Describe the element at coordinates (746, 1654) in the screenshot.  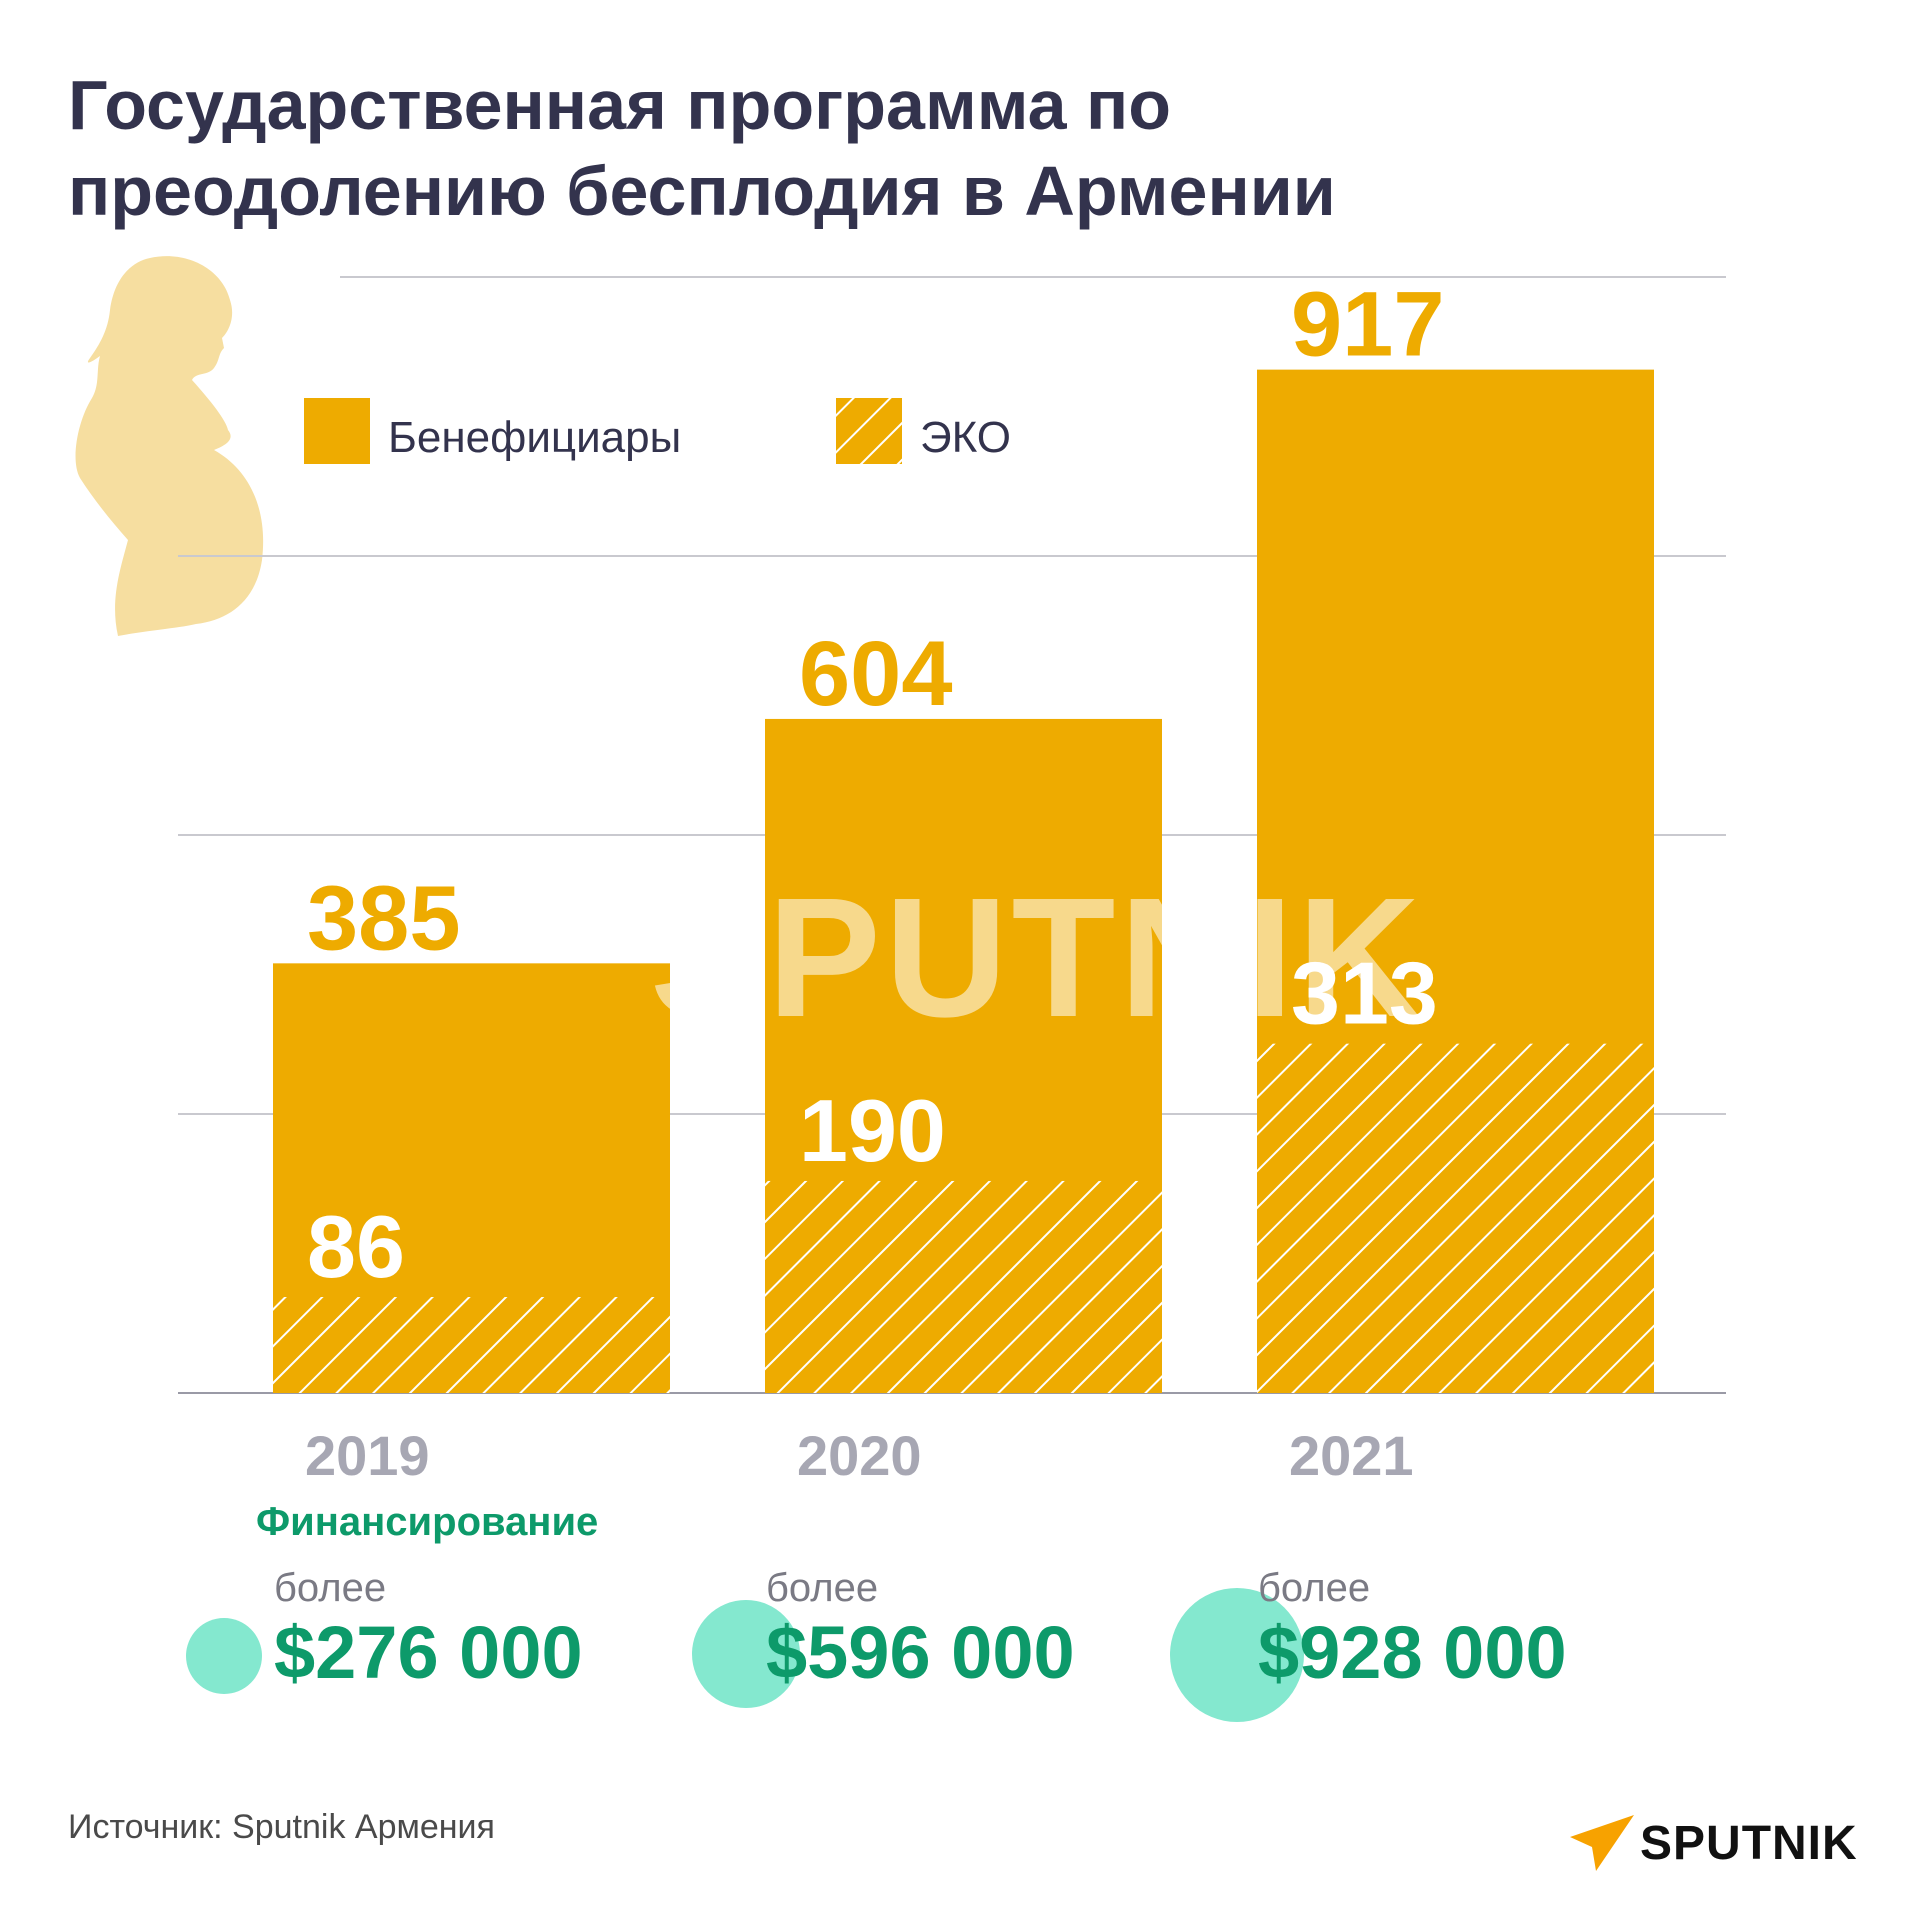
I see `funding-circle-2020` at that location.